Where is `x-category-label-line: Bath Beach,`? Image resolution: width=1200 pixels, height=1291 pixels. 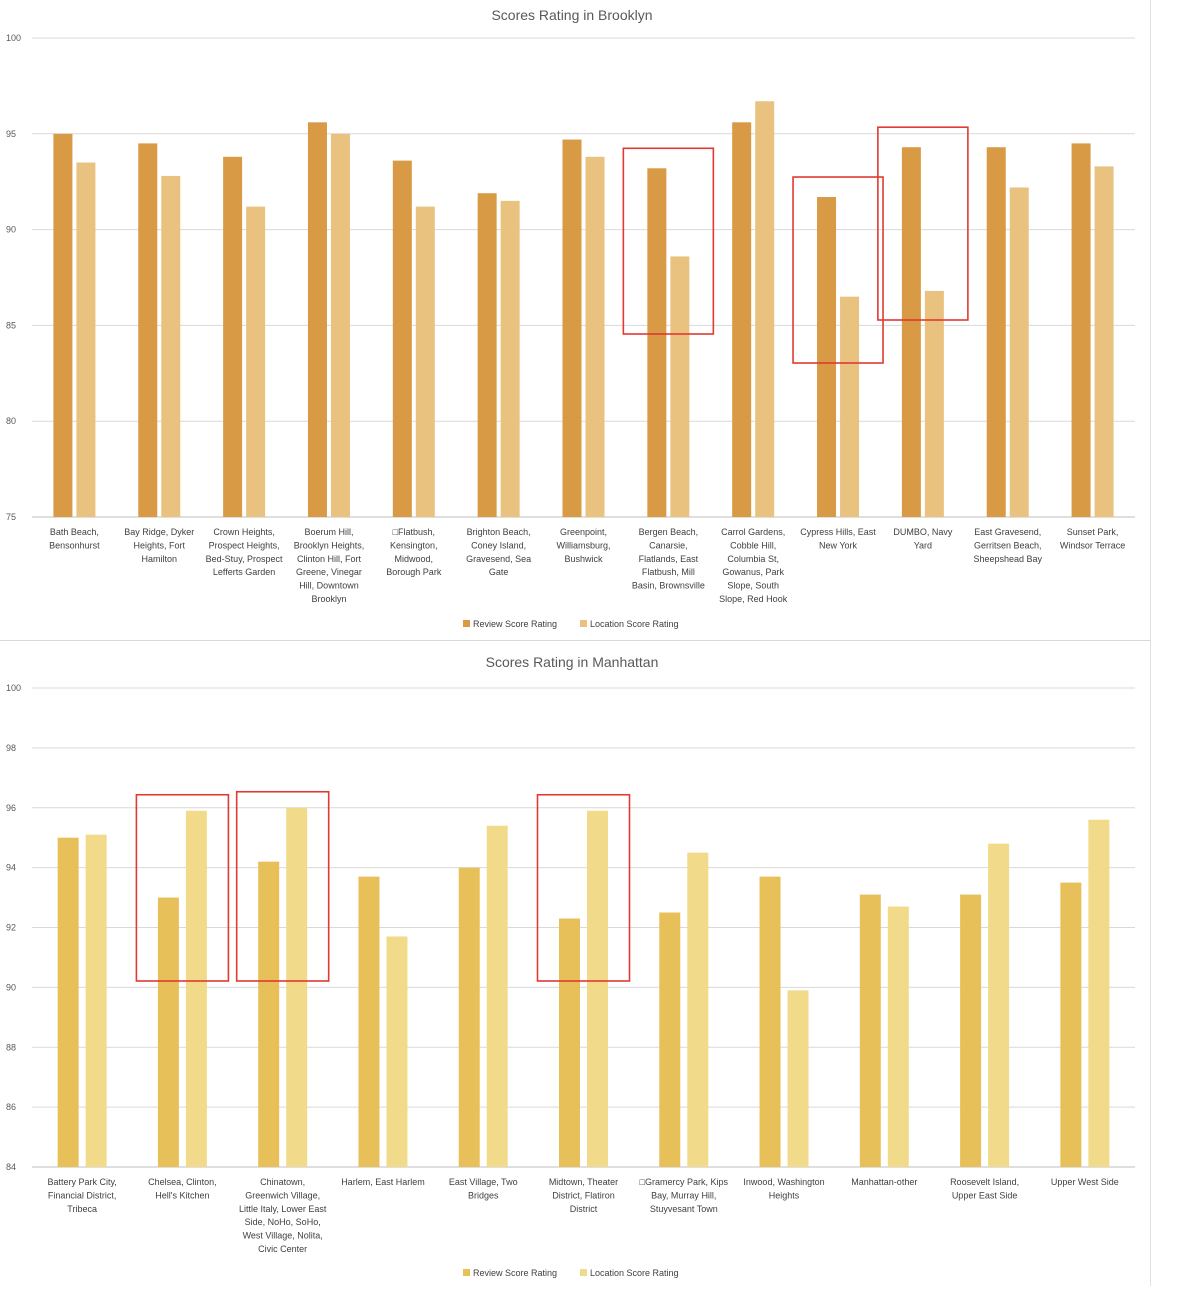
x-category-label-line: Bath Beach, is located at coordinates (74, 532).